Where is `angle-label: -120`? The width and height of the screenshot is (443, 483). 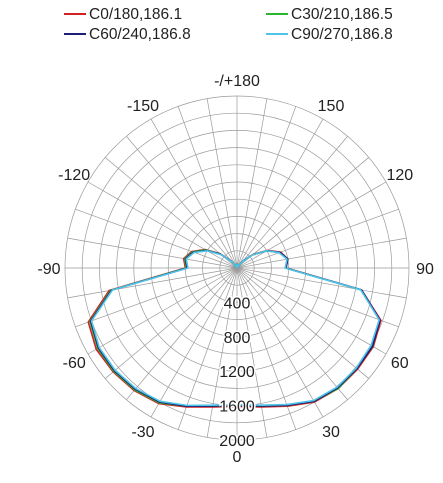
angle-label: -120 is located at coordinates (74, 175).